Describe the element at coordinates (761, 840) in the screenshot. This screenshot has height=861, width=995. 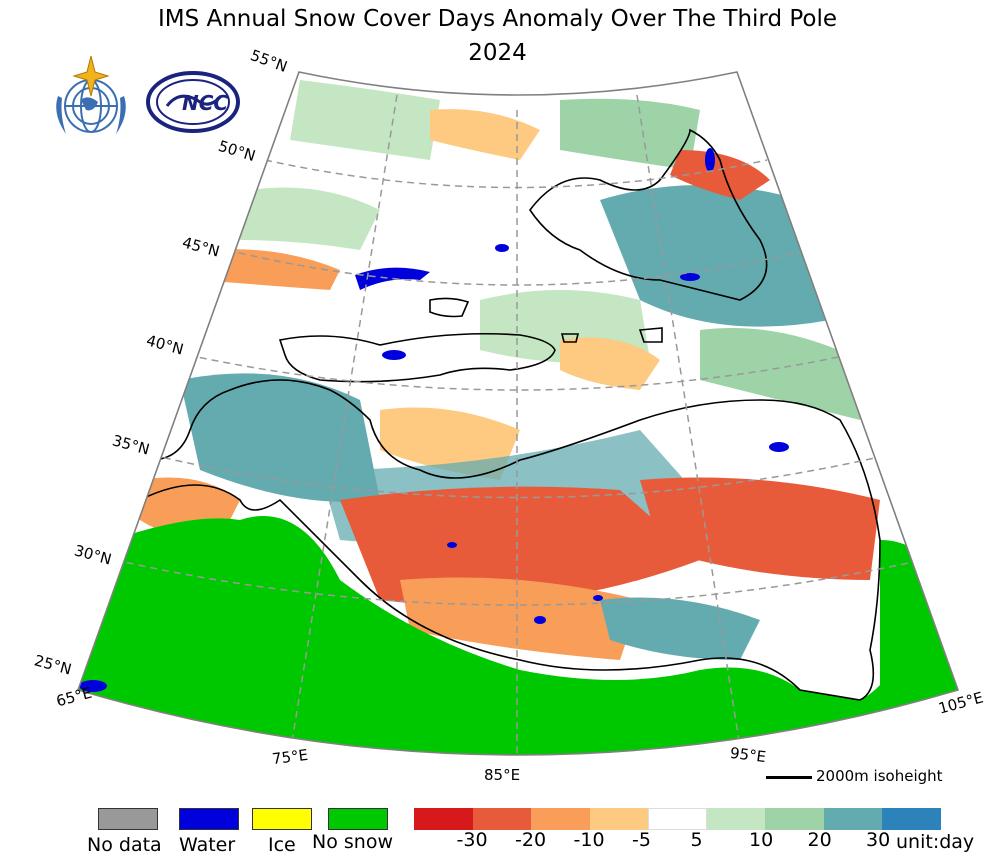
I see `colorbar-tick-label: 10` at that location.